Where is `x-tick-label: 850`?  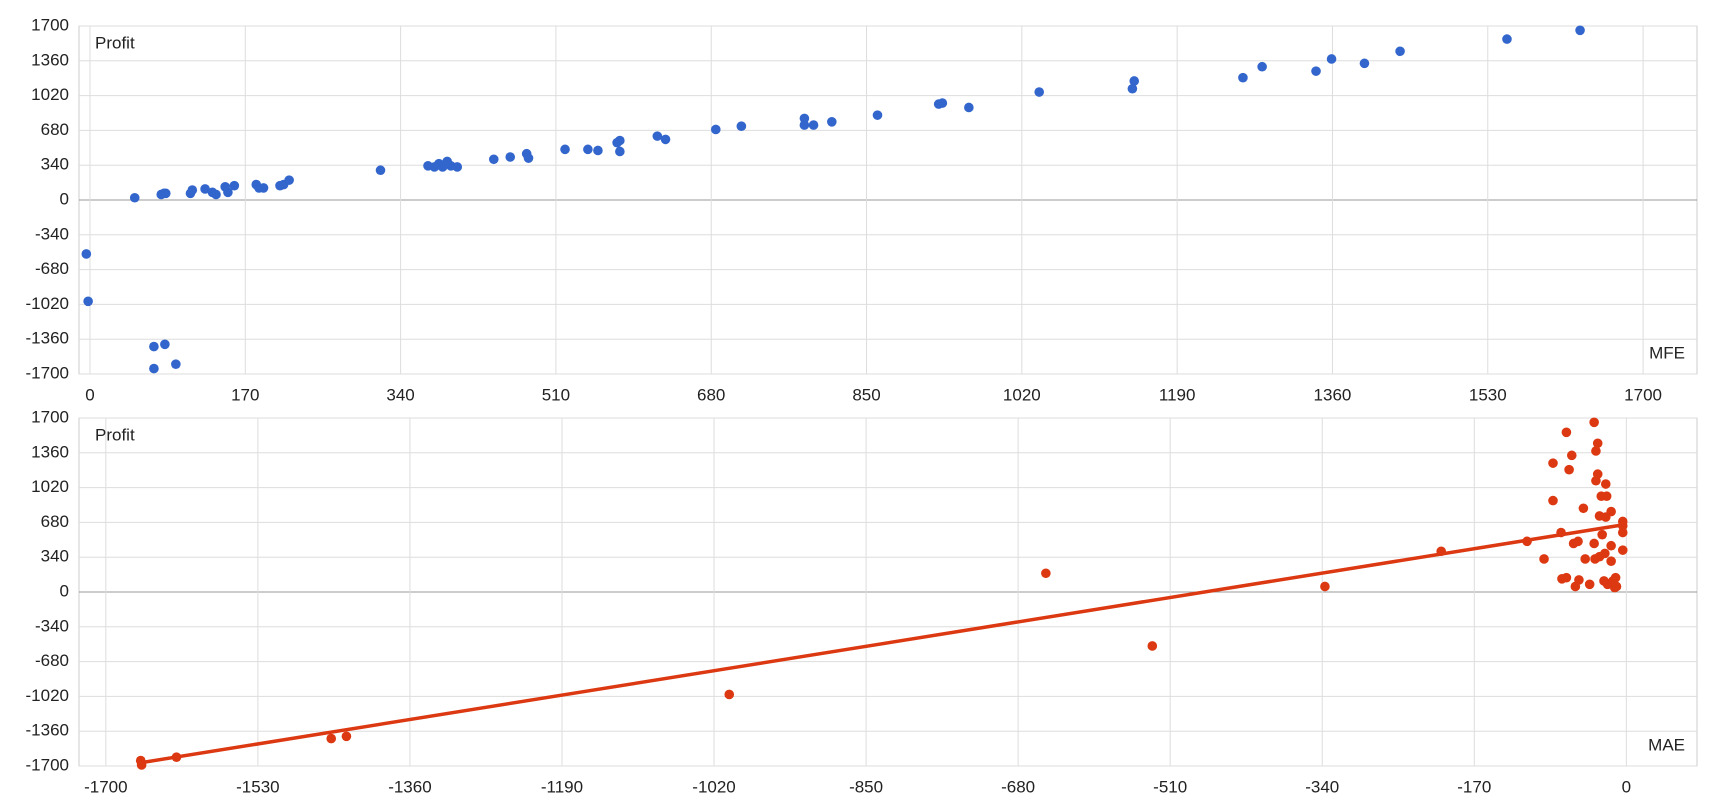 x-tick-label: 850 is located at coordinates (866, 394).